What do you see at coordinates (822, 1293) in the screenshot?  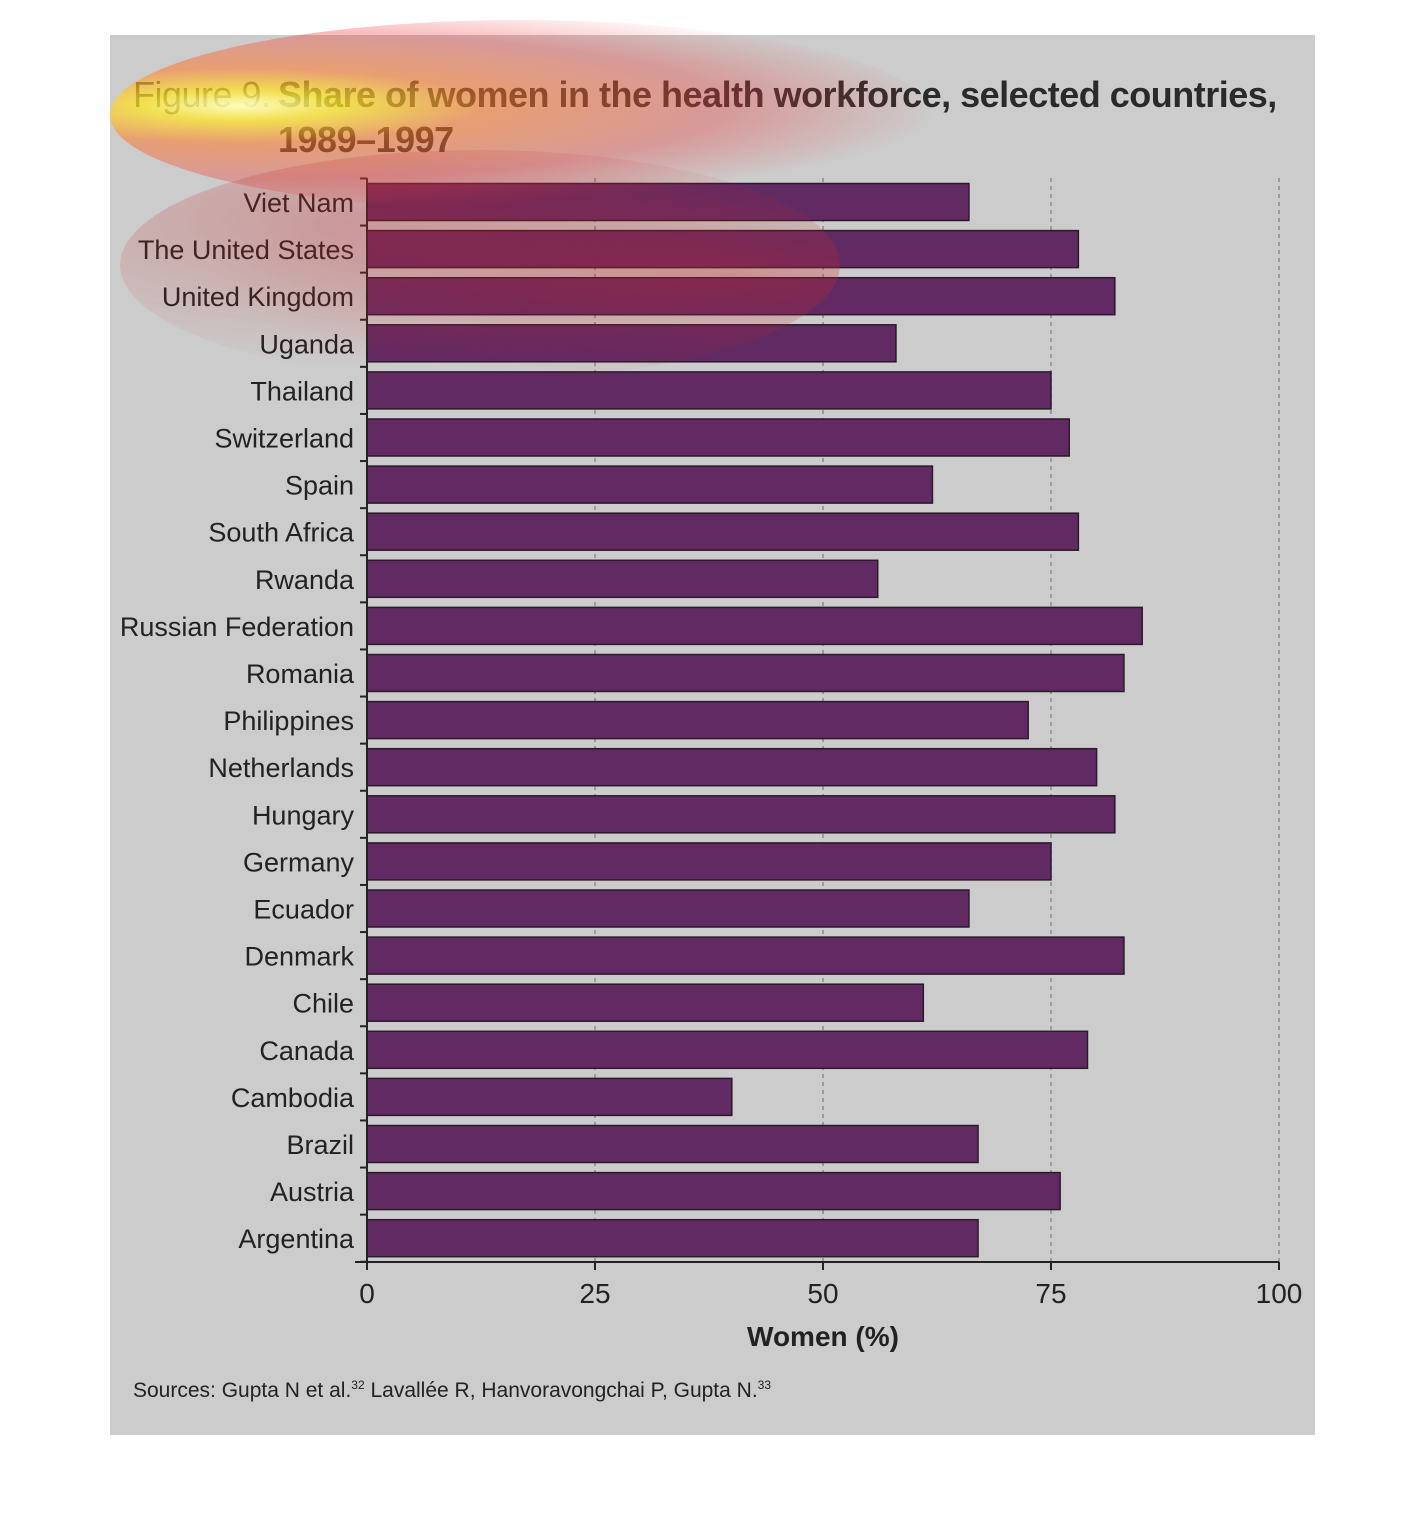 I see `x-tick-label: 50` at bounding box center [822, 1293].